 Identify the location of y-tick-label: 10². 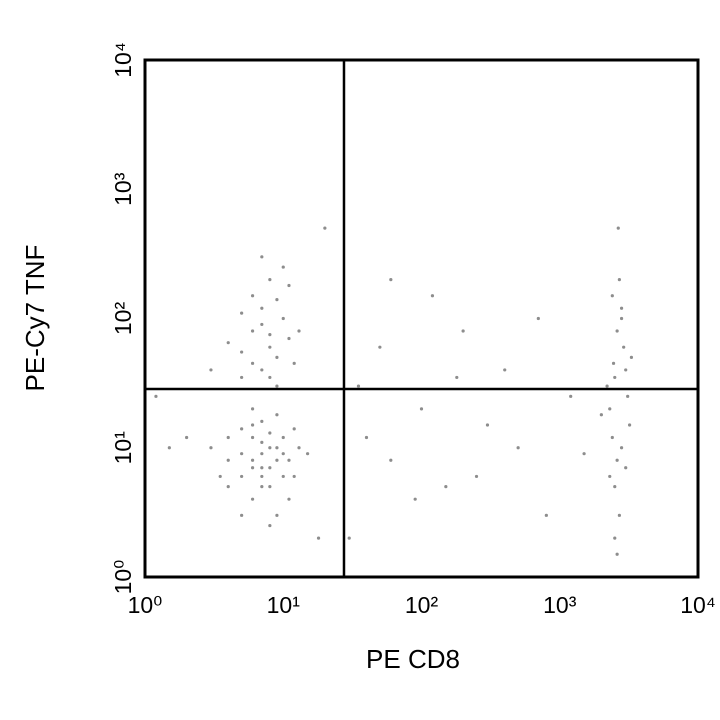
(123, 319).